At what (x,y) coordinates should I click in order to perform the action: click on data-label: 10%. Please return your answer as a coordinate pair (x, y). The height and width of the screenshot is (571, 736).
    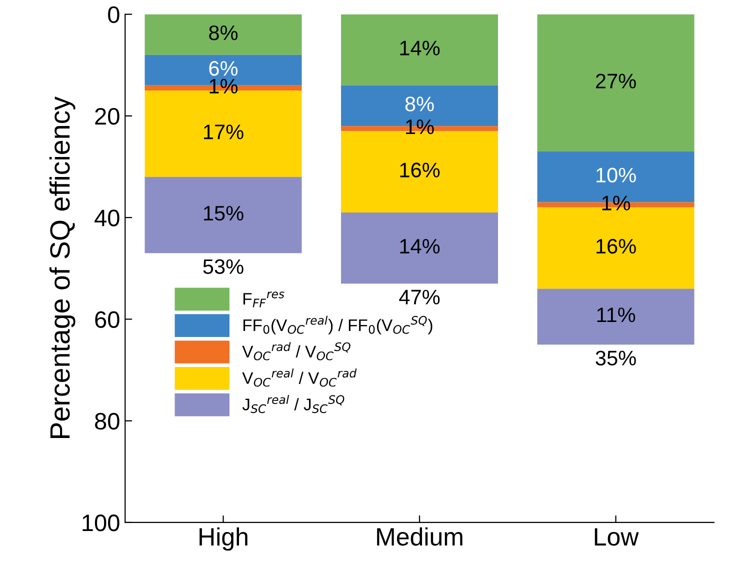
    Looking at the image, I should click on (616, 175).